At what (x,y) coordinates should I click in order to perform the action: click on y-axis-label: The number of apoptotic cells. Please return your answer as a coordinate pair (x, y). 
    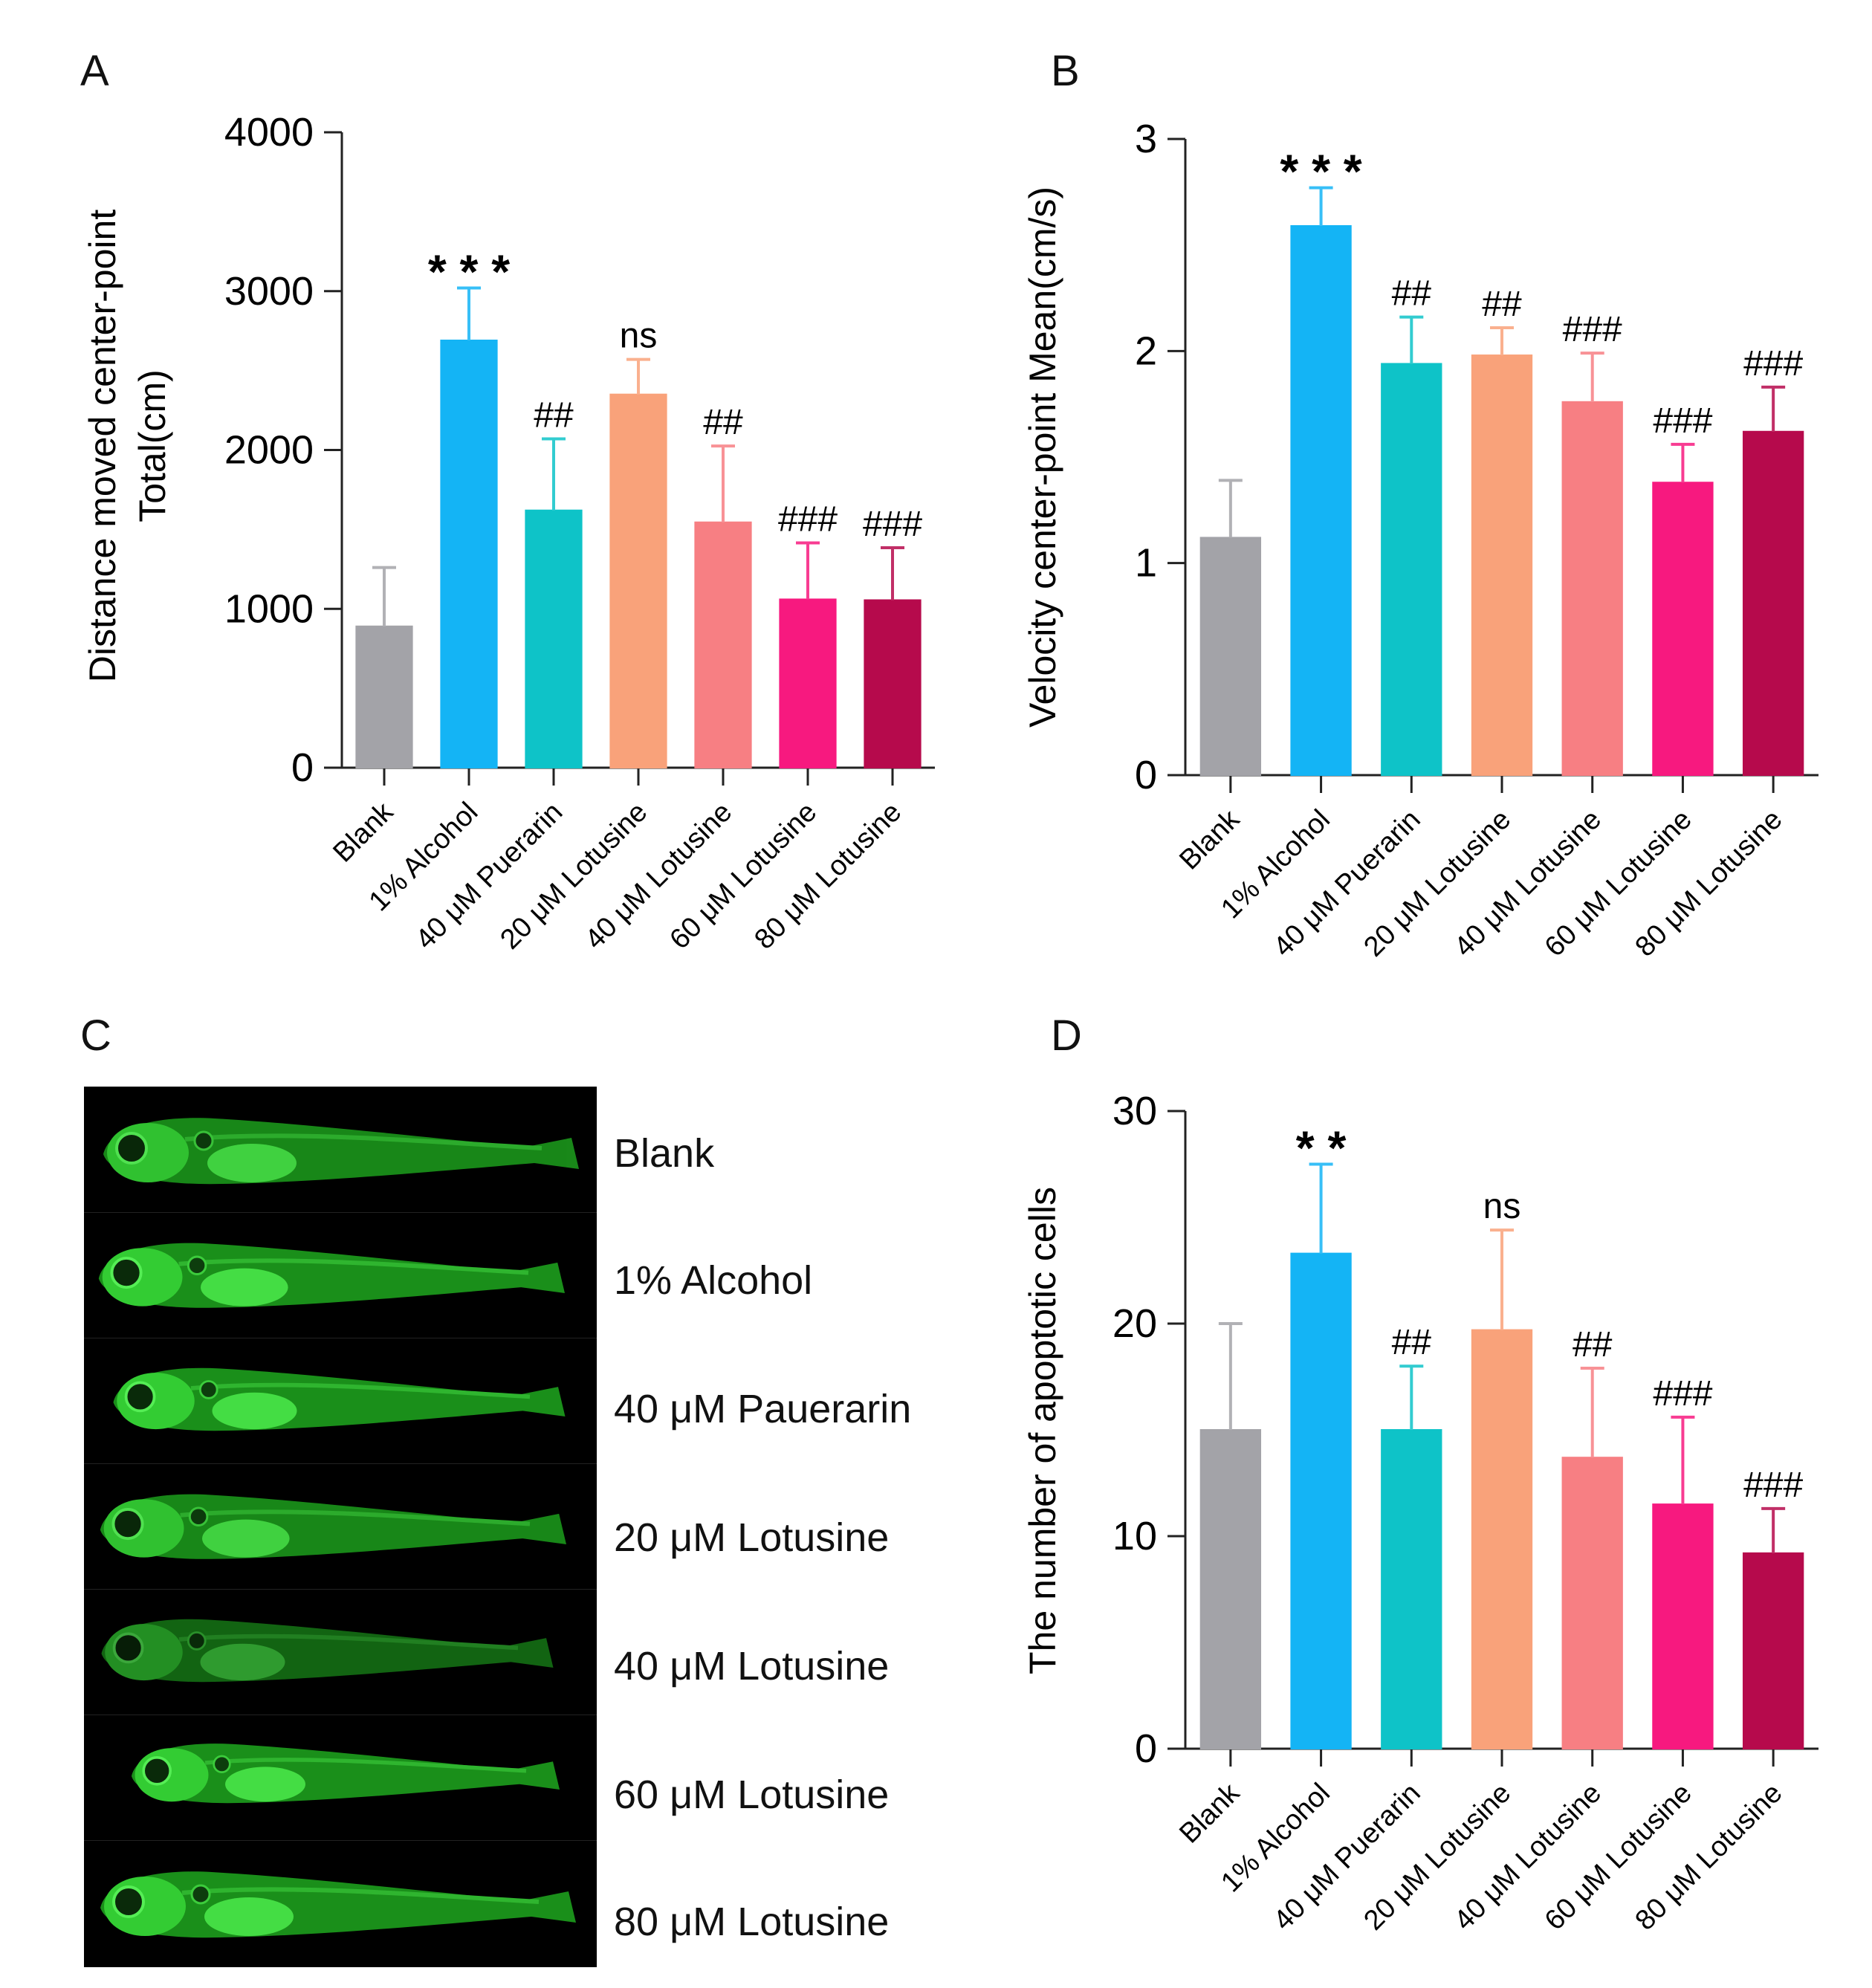
    Looking at the image, I should click on (1042, 1430).